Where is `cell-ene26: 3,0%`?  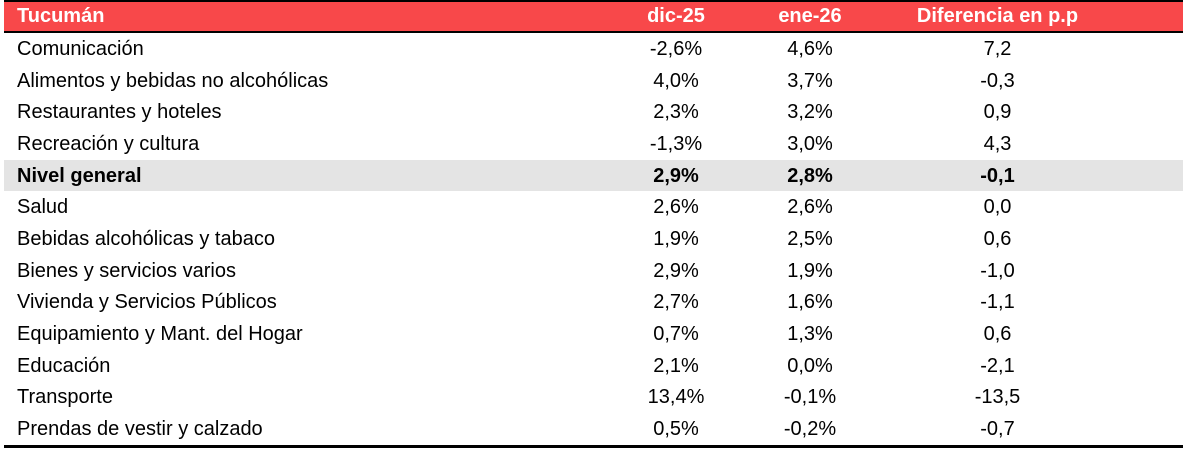 cell-ene26: 3,0% is located at coordinates (810, 143).